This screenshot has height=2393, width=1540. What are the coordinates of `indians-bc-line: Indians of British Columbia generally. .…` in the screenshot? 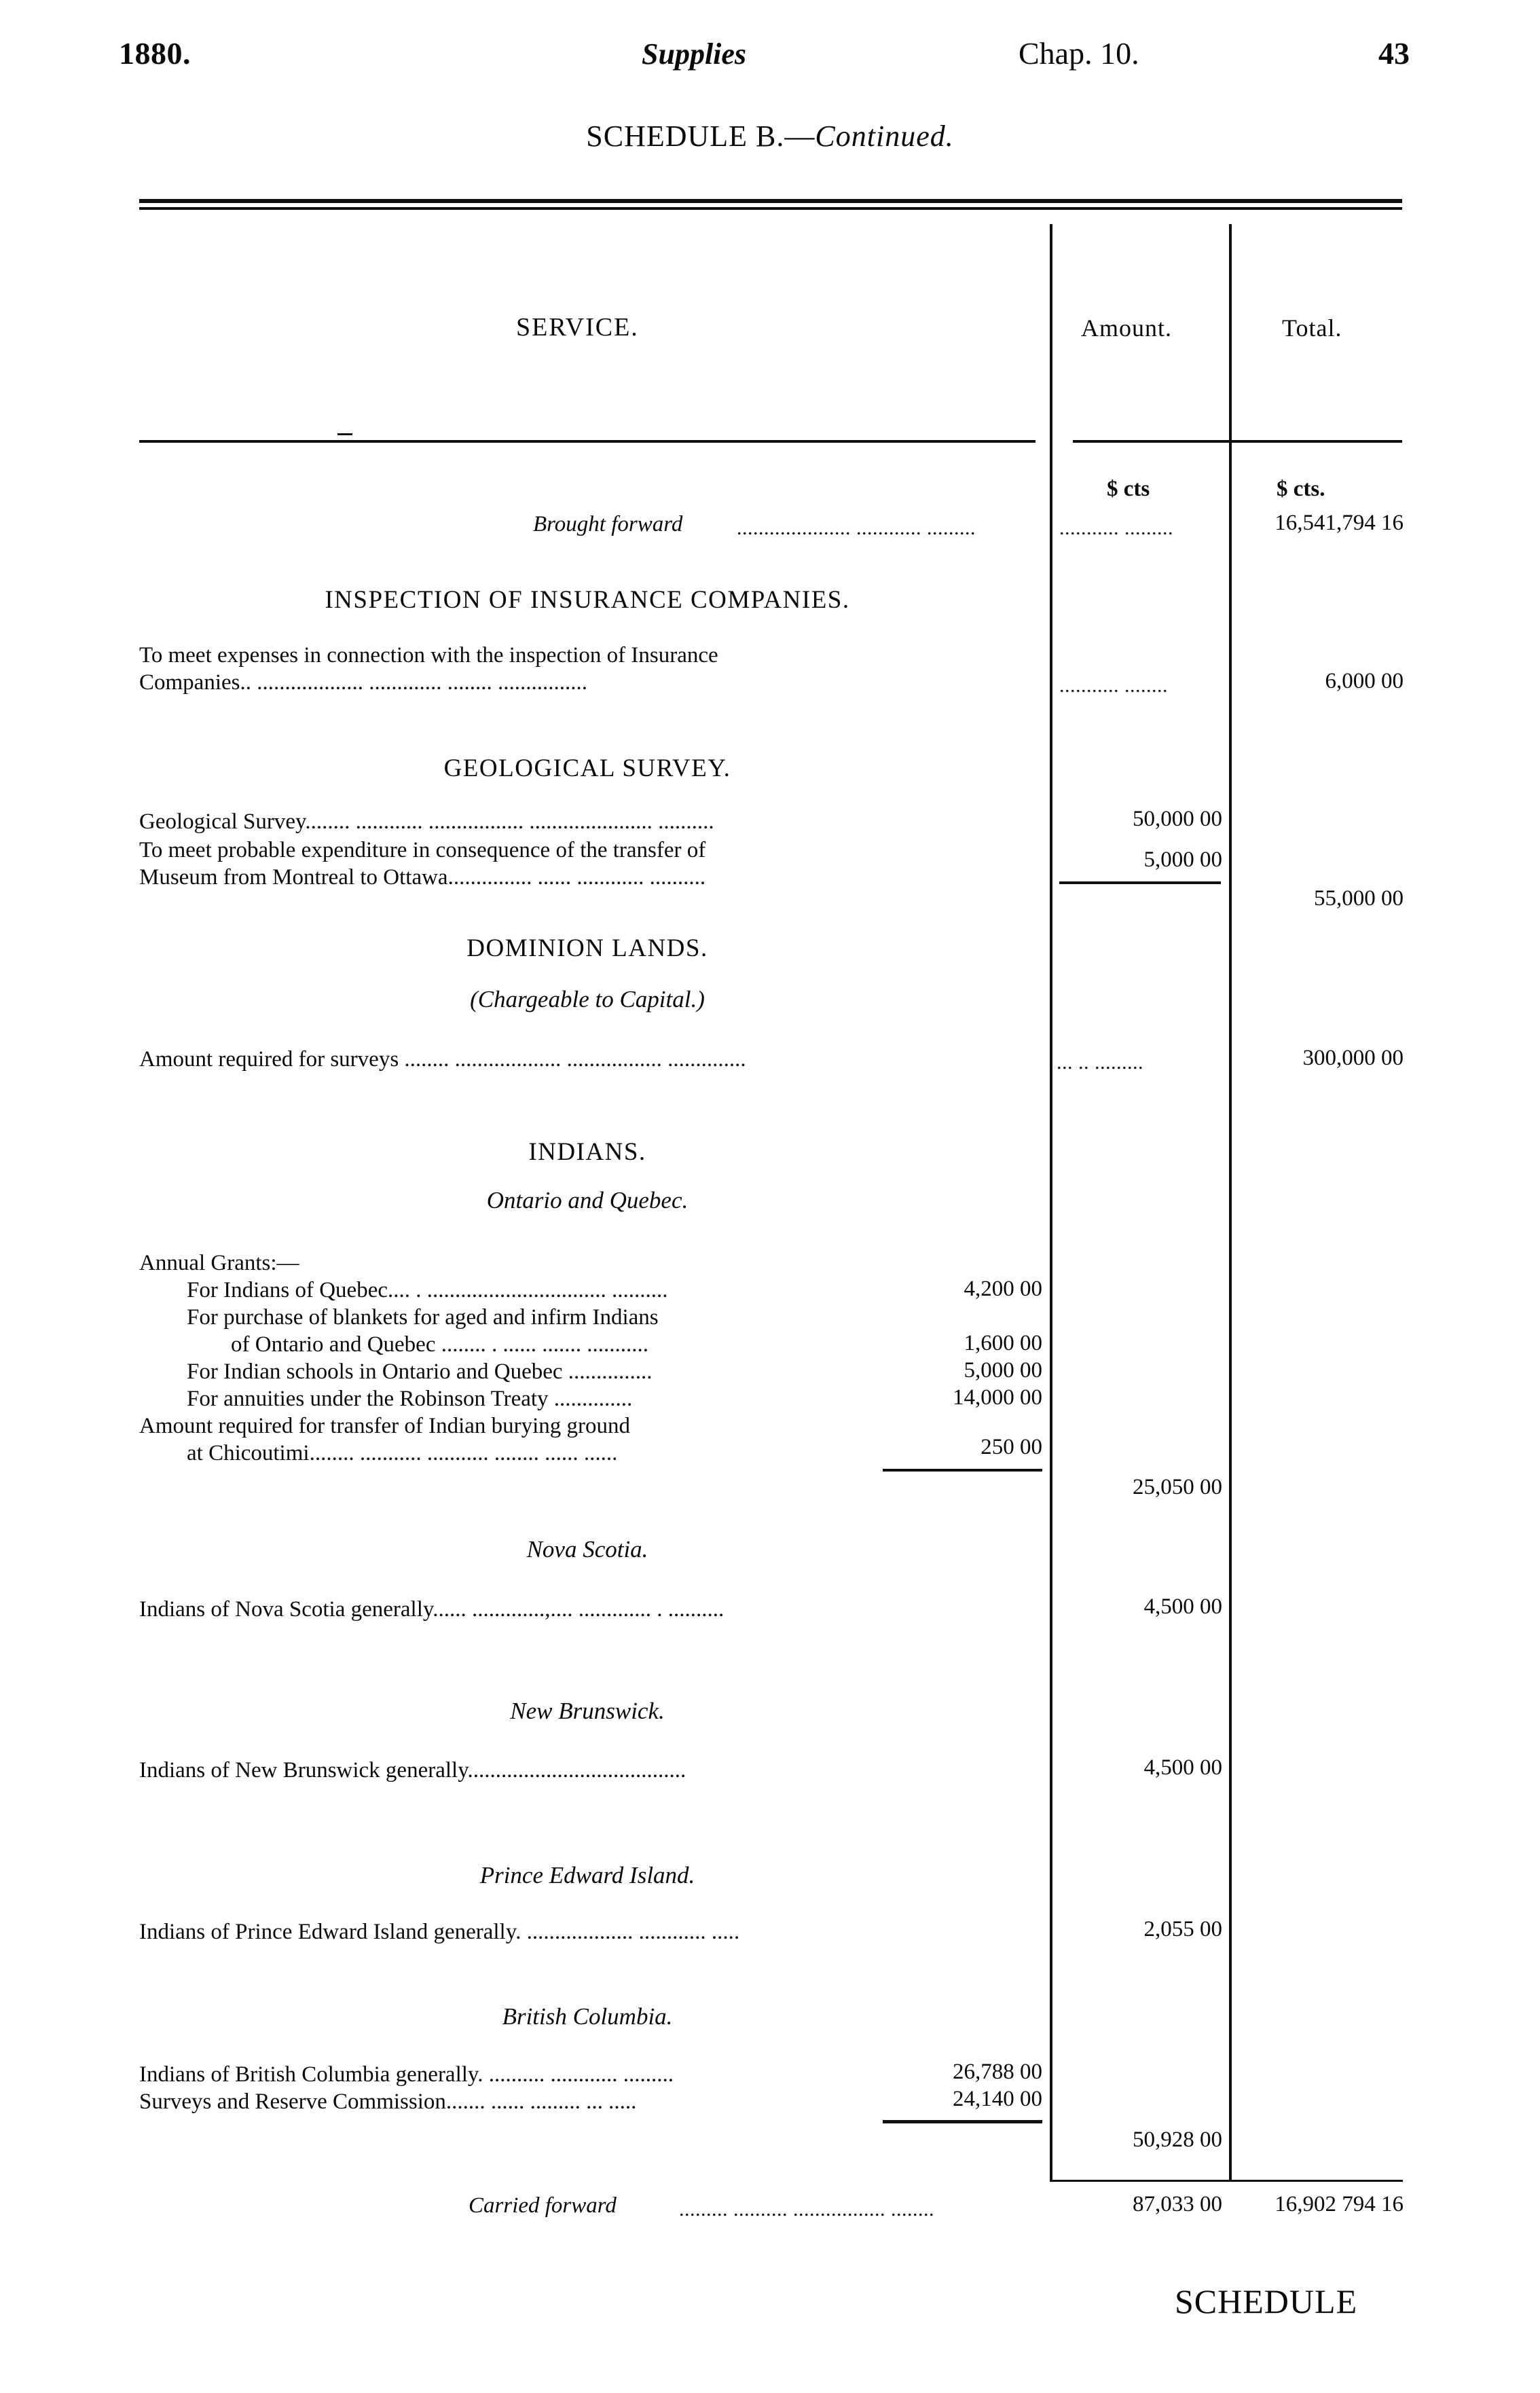 It's located at (406, 2074).